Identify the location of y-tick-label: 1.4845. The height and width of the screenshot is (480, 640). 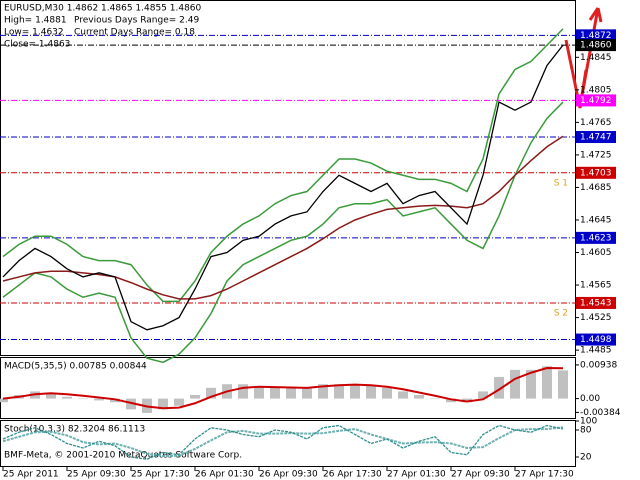
(596, 58).